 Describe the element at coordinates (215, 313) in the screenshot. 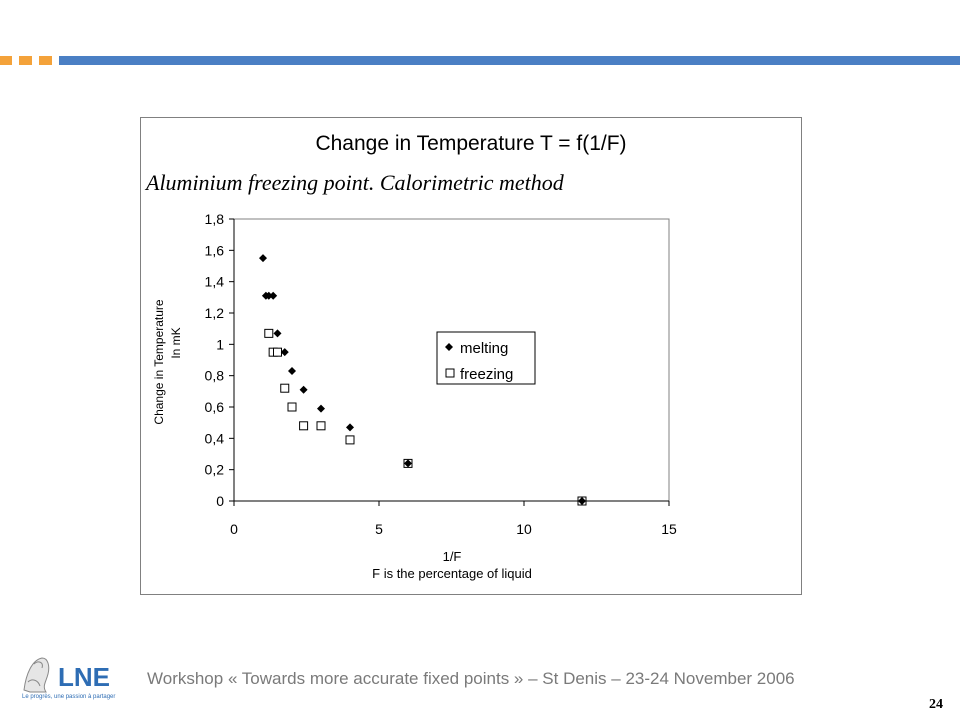

I see `y-tick-label: 1,2` at that location.